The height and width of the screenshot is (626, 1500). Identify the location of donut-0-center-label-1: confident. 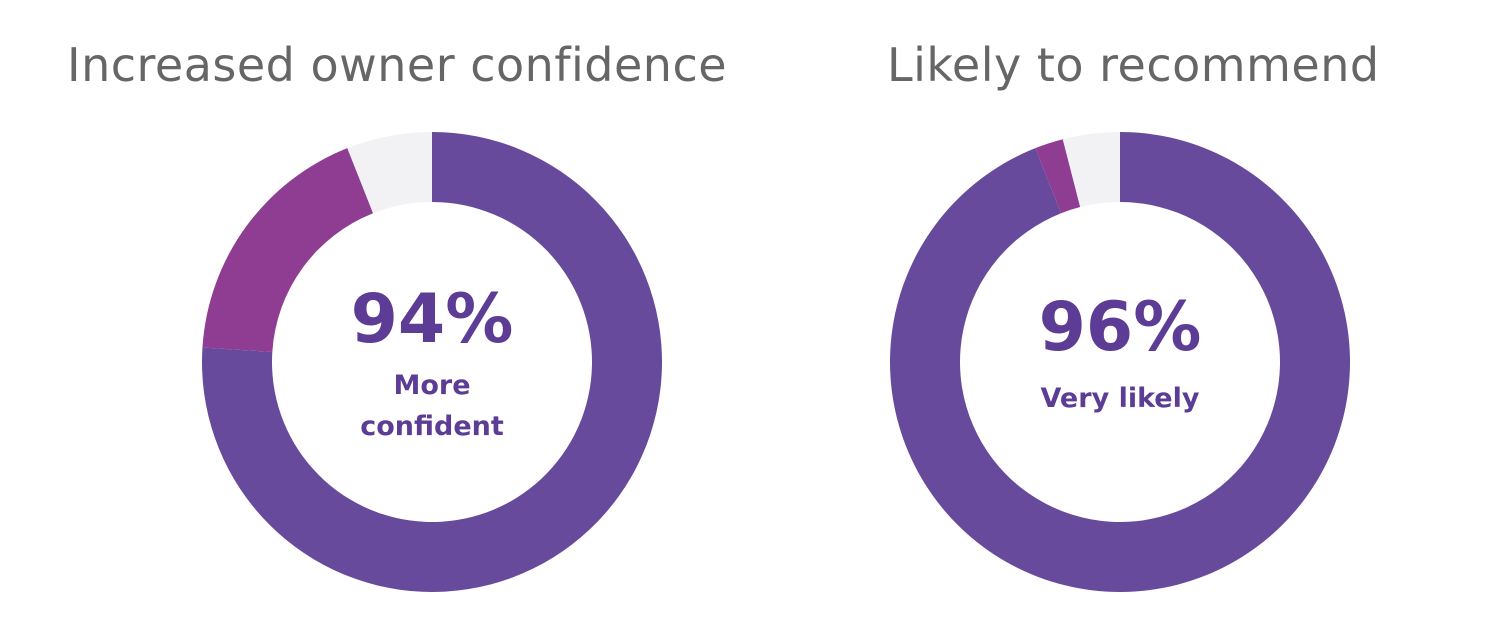
(432, 426).